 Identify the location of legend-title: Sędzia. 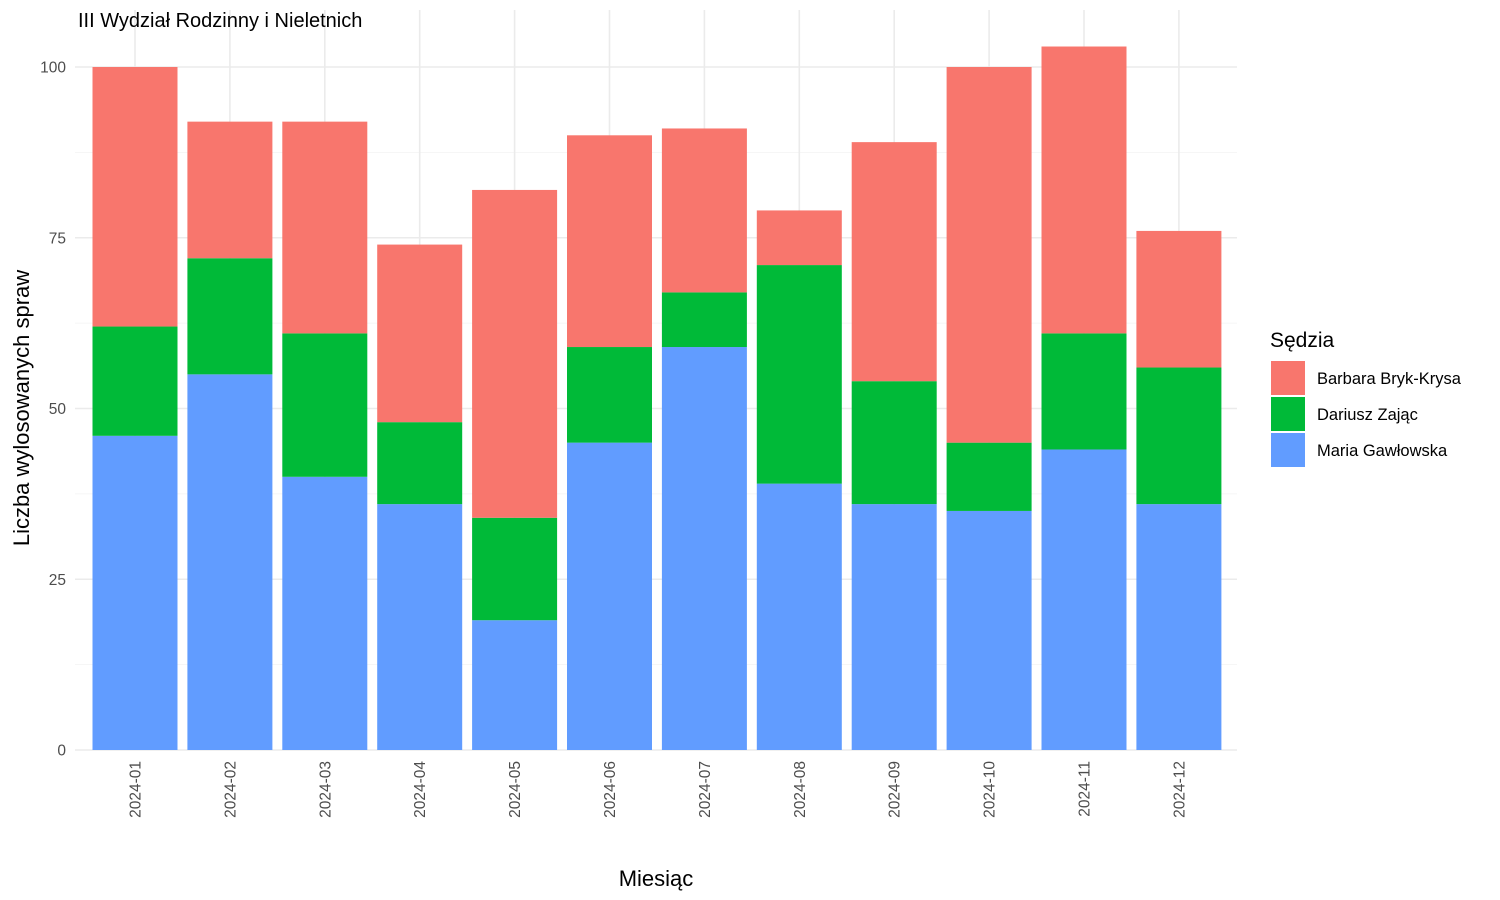
(1302, 340).